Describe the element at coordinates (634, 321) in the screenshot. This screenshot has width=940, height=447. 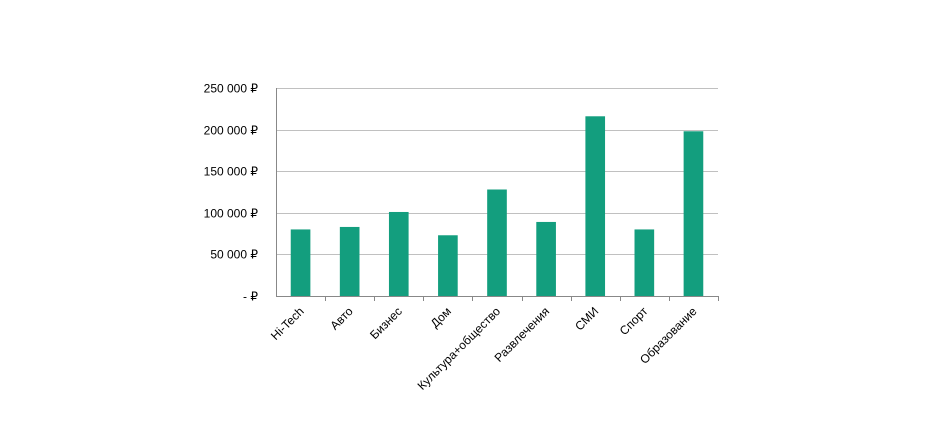
I see `x-tick-label: Спорт` at that location.